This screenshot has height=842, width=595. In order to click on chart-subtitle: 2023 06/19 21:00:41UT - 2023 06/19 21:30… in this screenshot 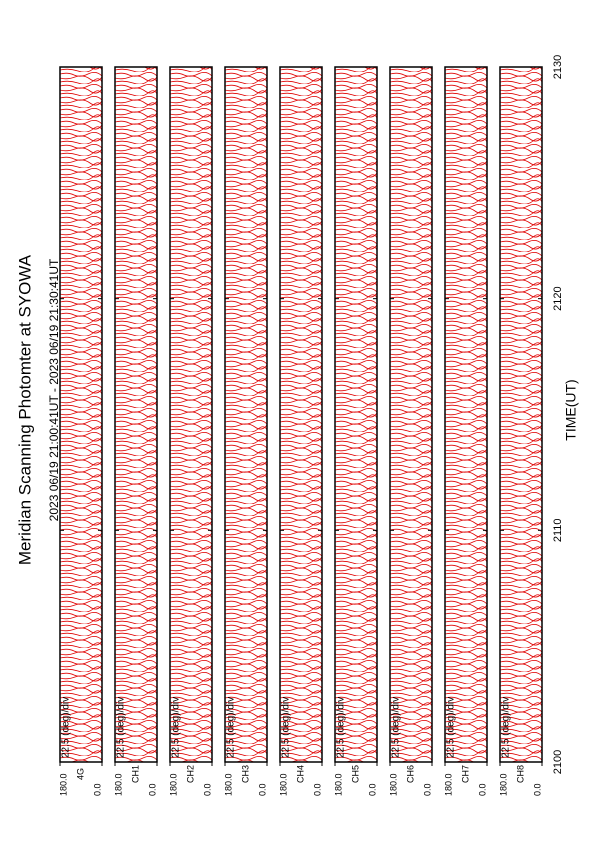, I will do `click(54, 389)`.